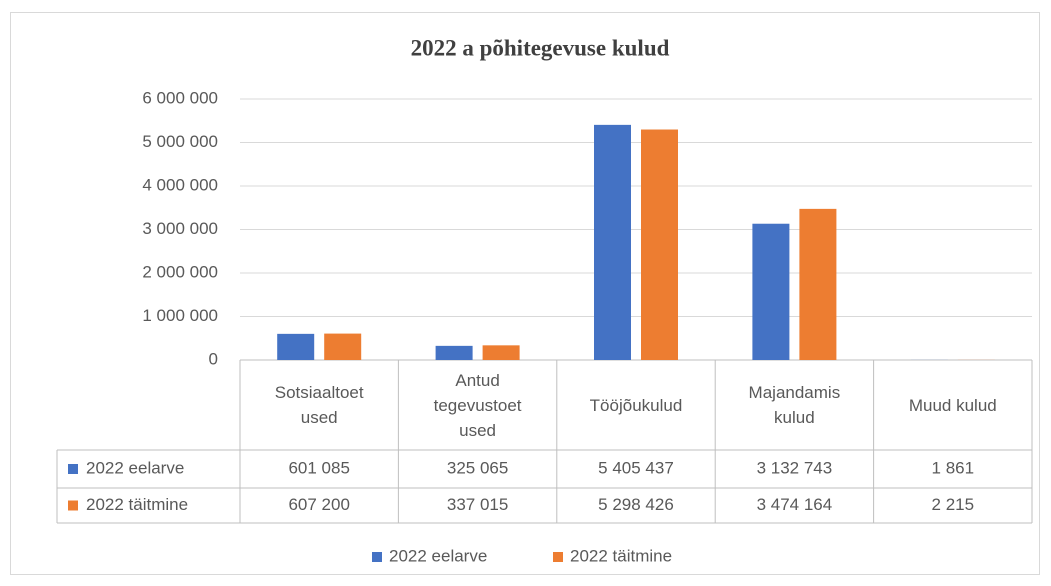 The image size is (1051, 586). I want to click on x-tick-label: Muud kulud, so click(952, 405).